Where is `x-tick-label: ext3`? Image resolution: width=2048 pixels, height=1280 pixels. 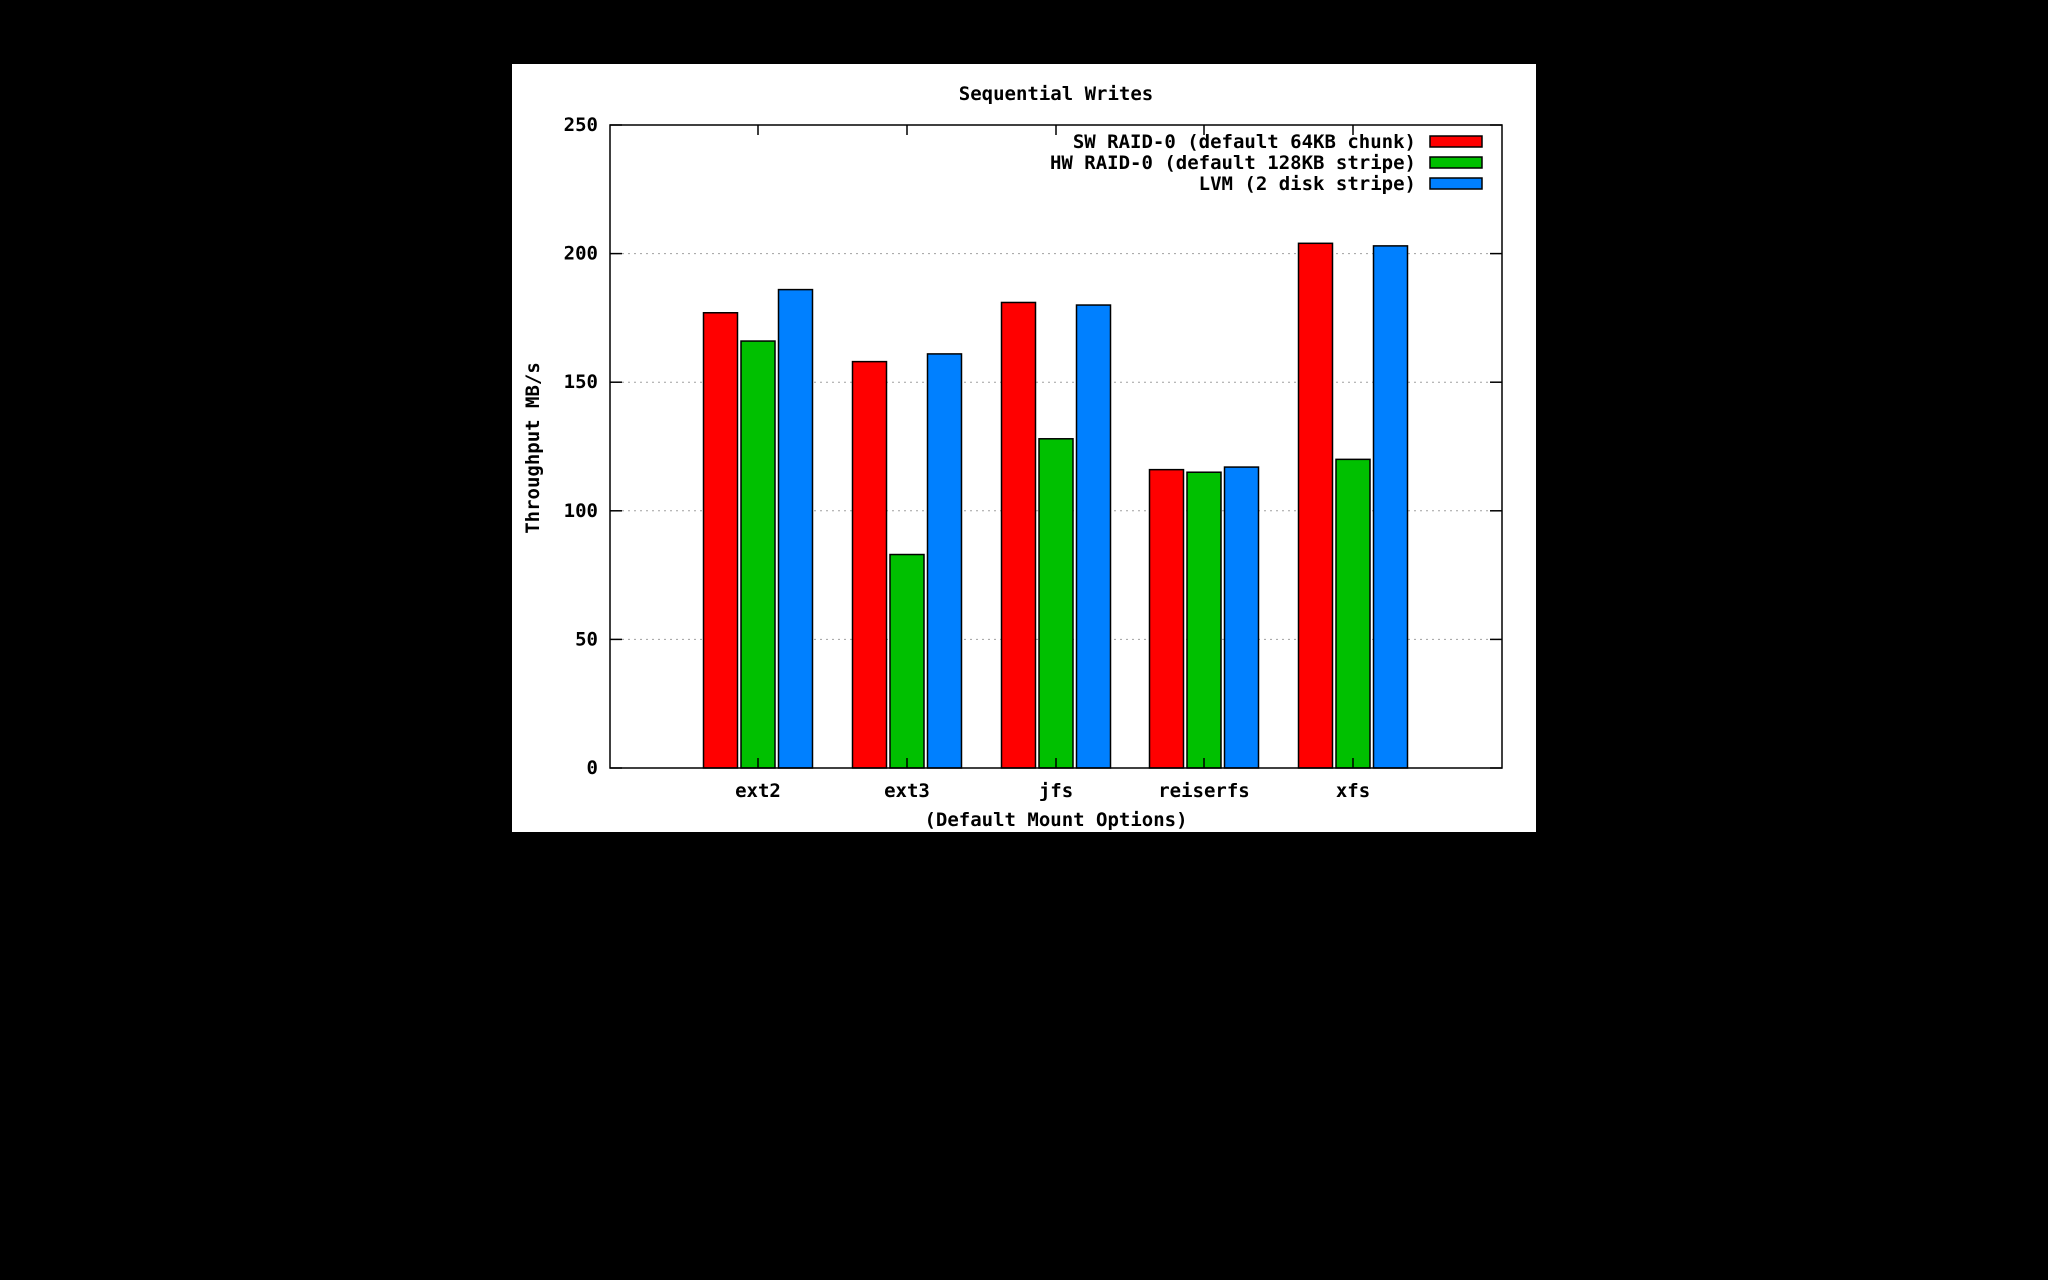 x-tick-label: ext3 is located at coordinates (907, 791).